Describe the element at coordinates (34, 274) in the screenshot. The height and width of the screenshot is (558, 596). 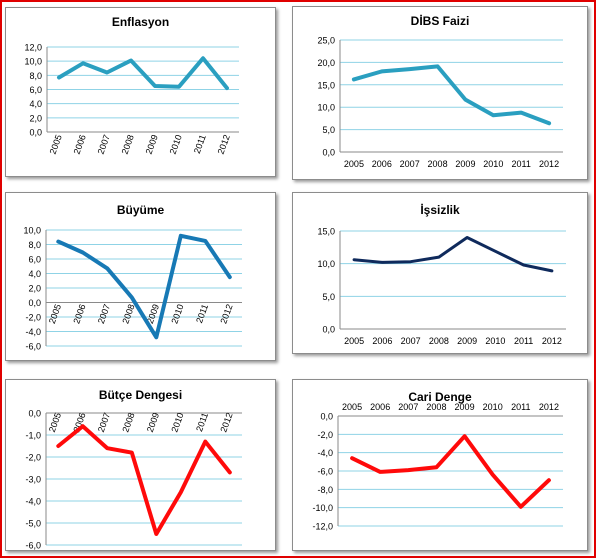
I see `y-tick-label: 4,0` at that location.